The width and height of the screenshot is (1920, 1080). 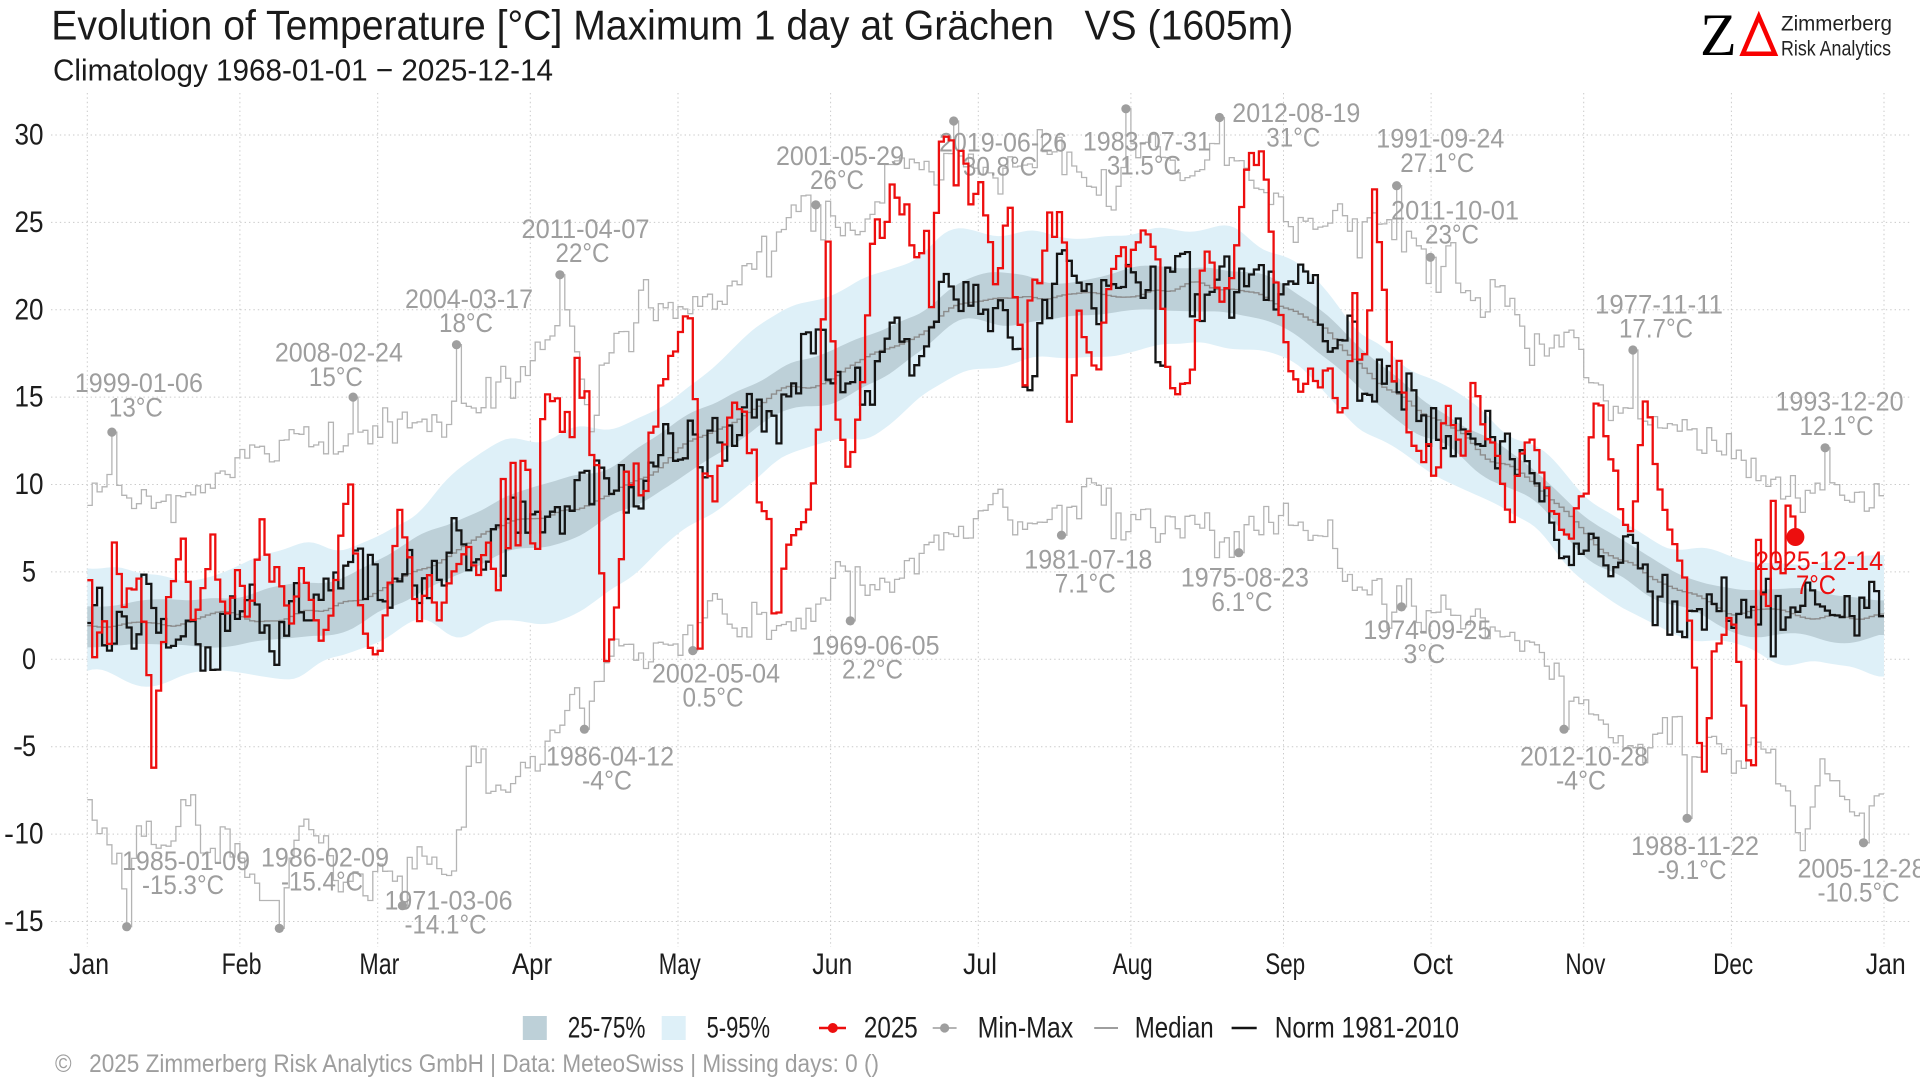 What do you see at coordinates (1241, 602) in the screenshot?
I see `svg-text: 6.1°C` at bounding box center [1241, 602].